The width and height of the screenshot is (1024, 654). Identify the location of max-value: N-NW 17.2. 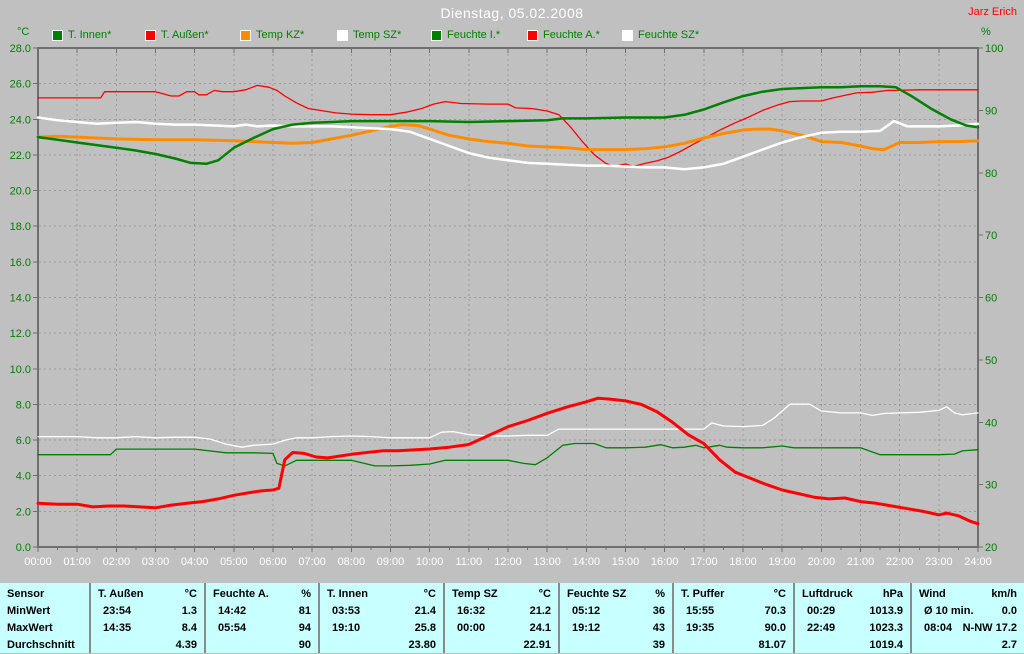
(989, 628).